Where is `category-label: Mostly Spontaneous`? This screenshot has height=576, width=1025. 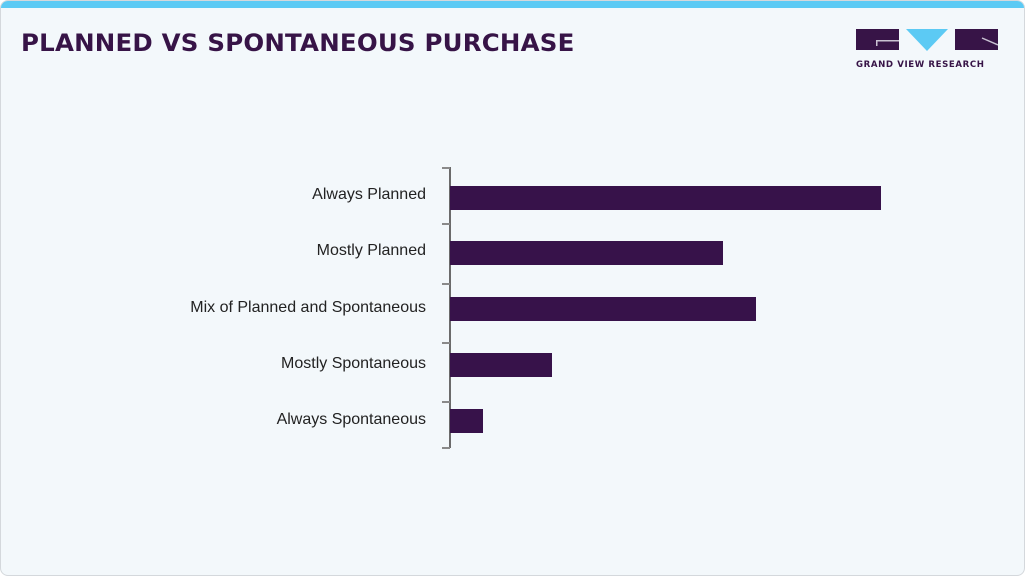 category-label: Mostly Spontaneous is located at coordinates (353, 363).